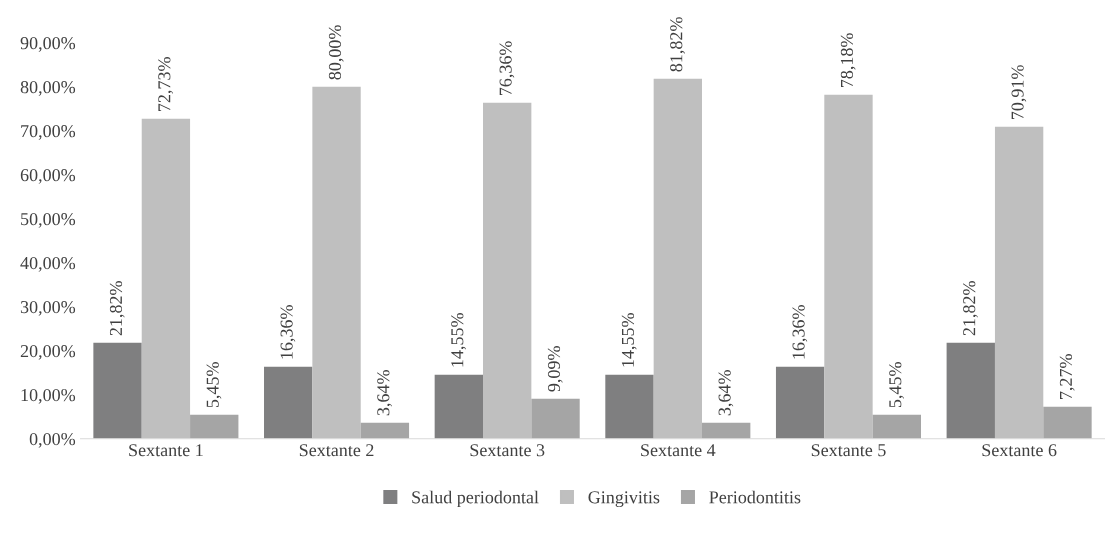 The image size is (1119, 535). Describe the element at coordinates (677, 44) in the screenshot. I see `data-label: 81,82%` at that location.